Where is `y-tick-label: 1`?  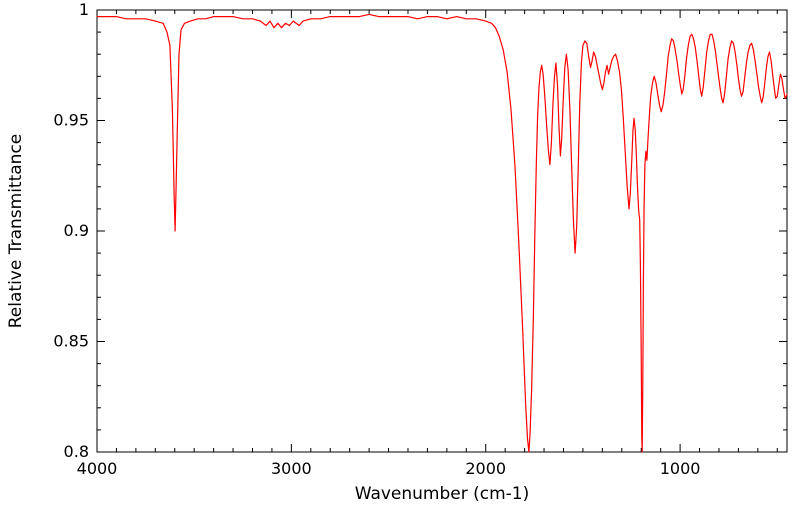
y-tick-label: 1 is located at coordinates (84, 9).